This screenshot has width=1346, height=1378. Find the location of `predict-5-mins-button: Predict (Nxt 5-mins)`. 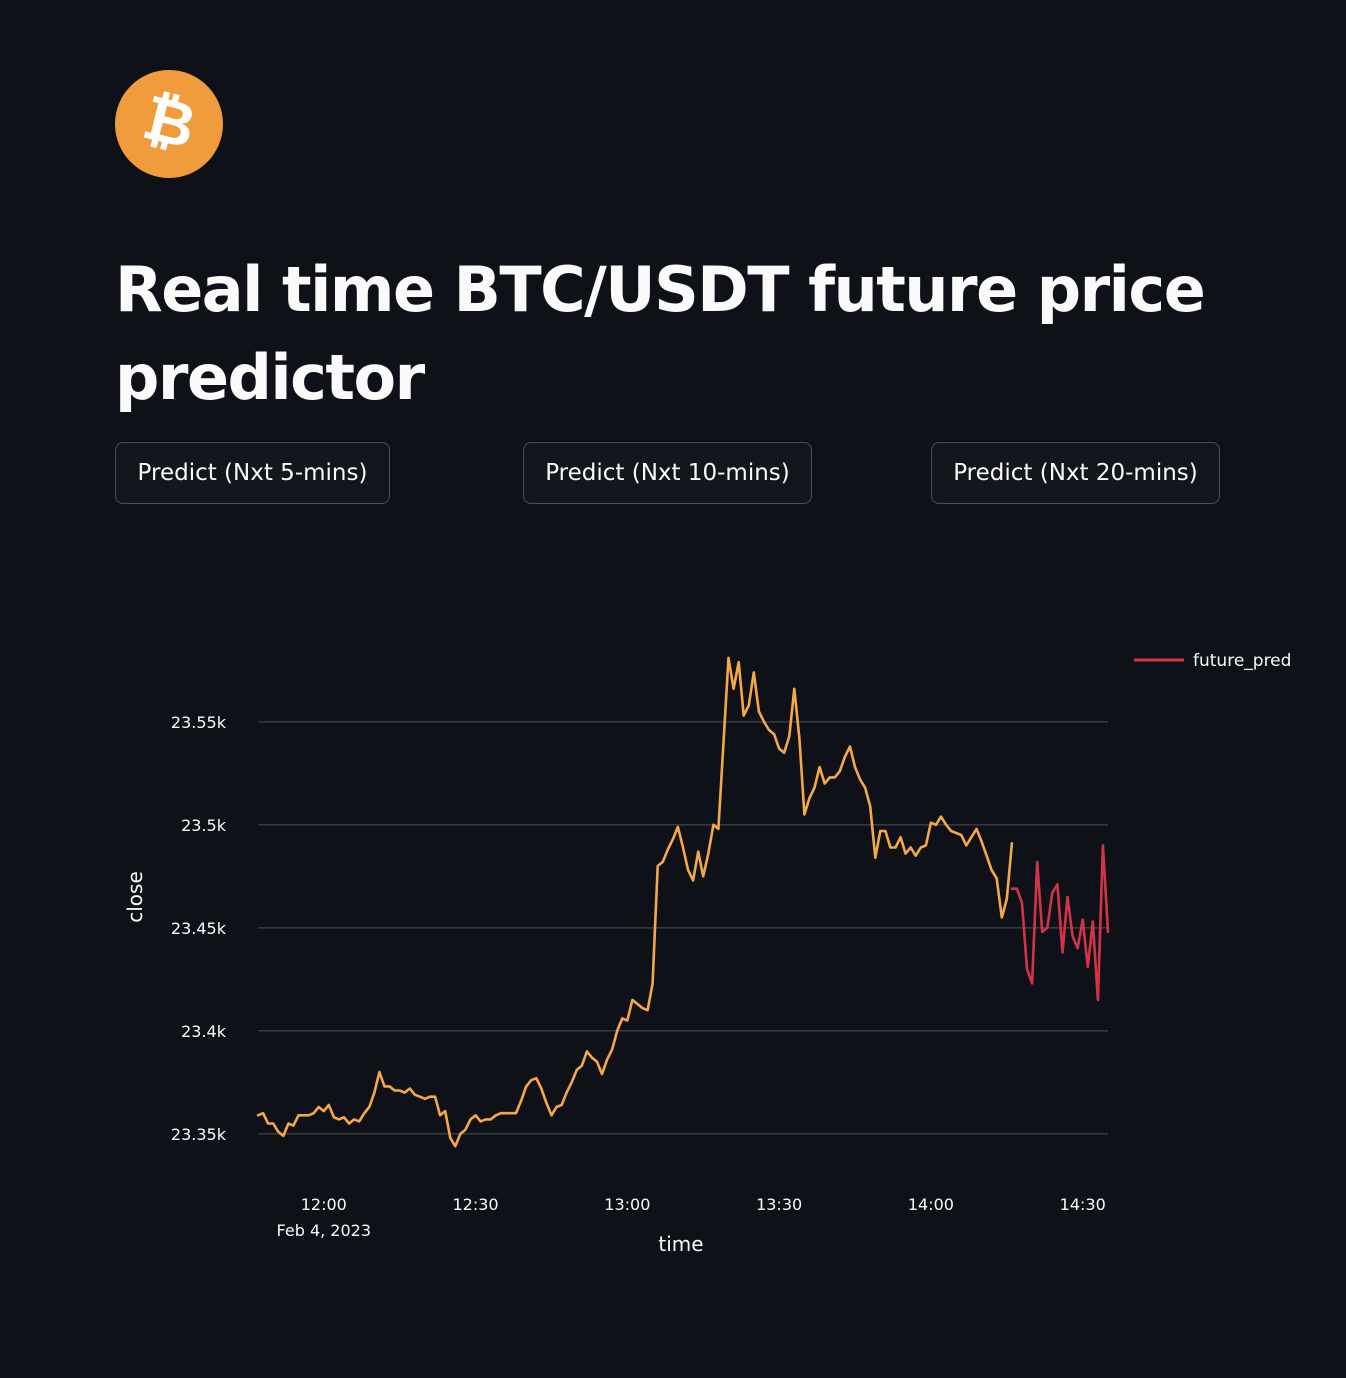

predict-5-mins-button: Predict (Nxt 5-mins) is located at coordinates (252, 473).